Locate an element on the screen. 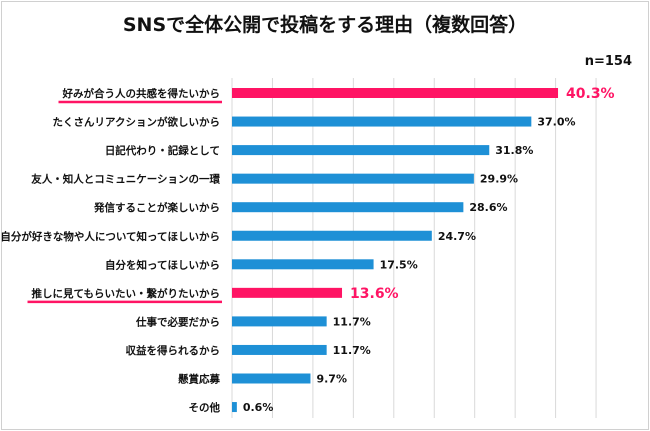 The width and height of the screenshot is (650, 431). category-label: その他 is located at coordinates (205, 407).